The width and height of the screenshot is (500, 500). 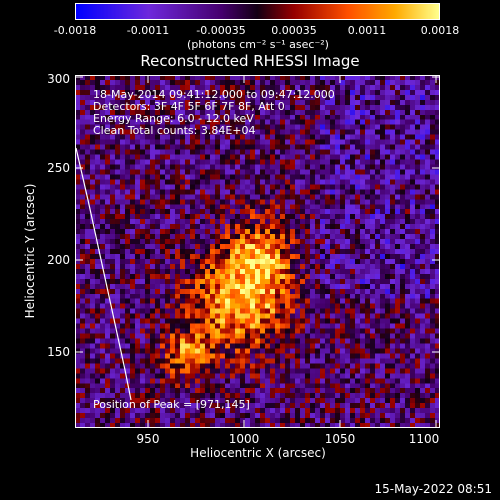 I want to click on solar-limb-line, so click(x=103, y=274).